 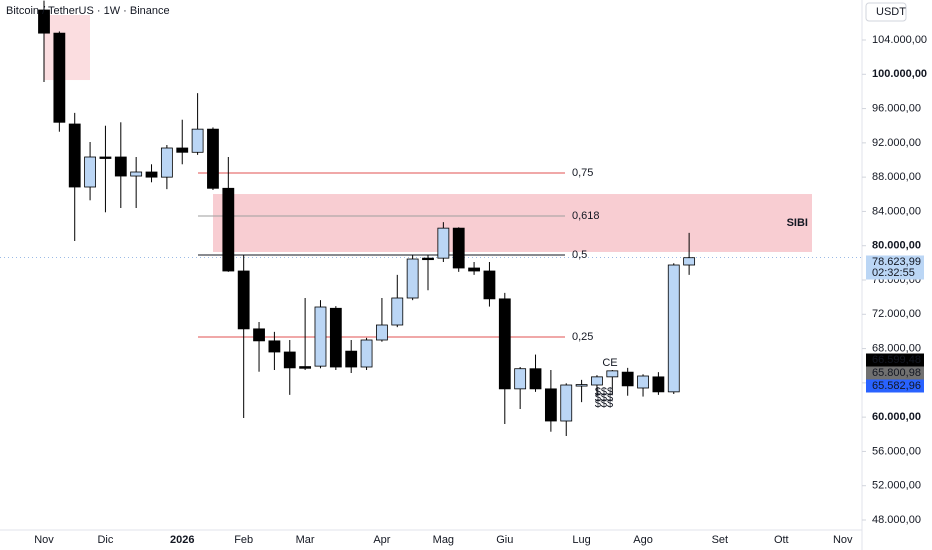 I want to click on y-tick-label: 84.000,00, so click(x=896, y=211).